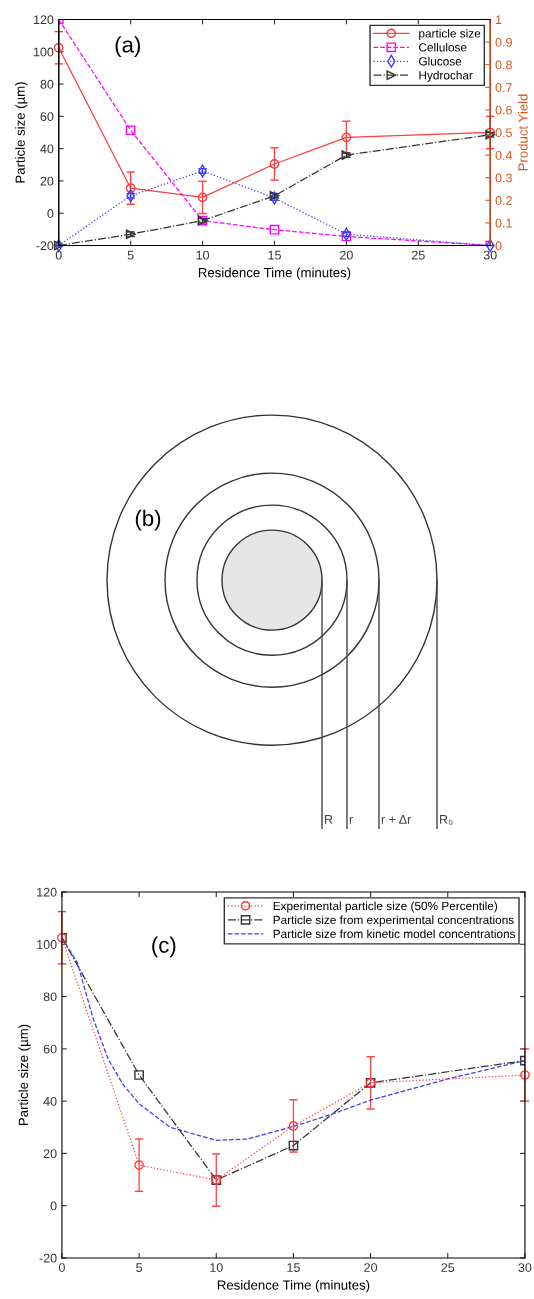  Describe the element at coordinates (148, 520) in the screenshot. I see `text: (b)` at that location.